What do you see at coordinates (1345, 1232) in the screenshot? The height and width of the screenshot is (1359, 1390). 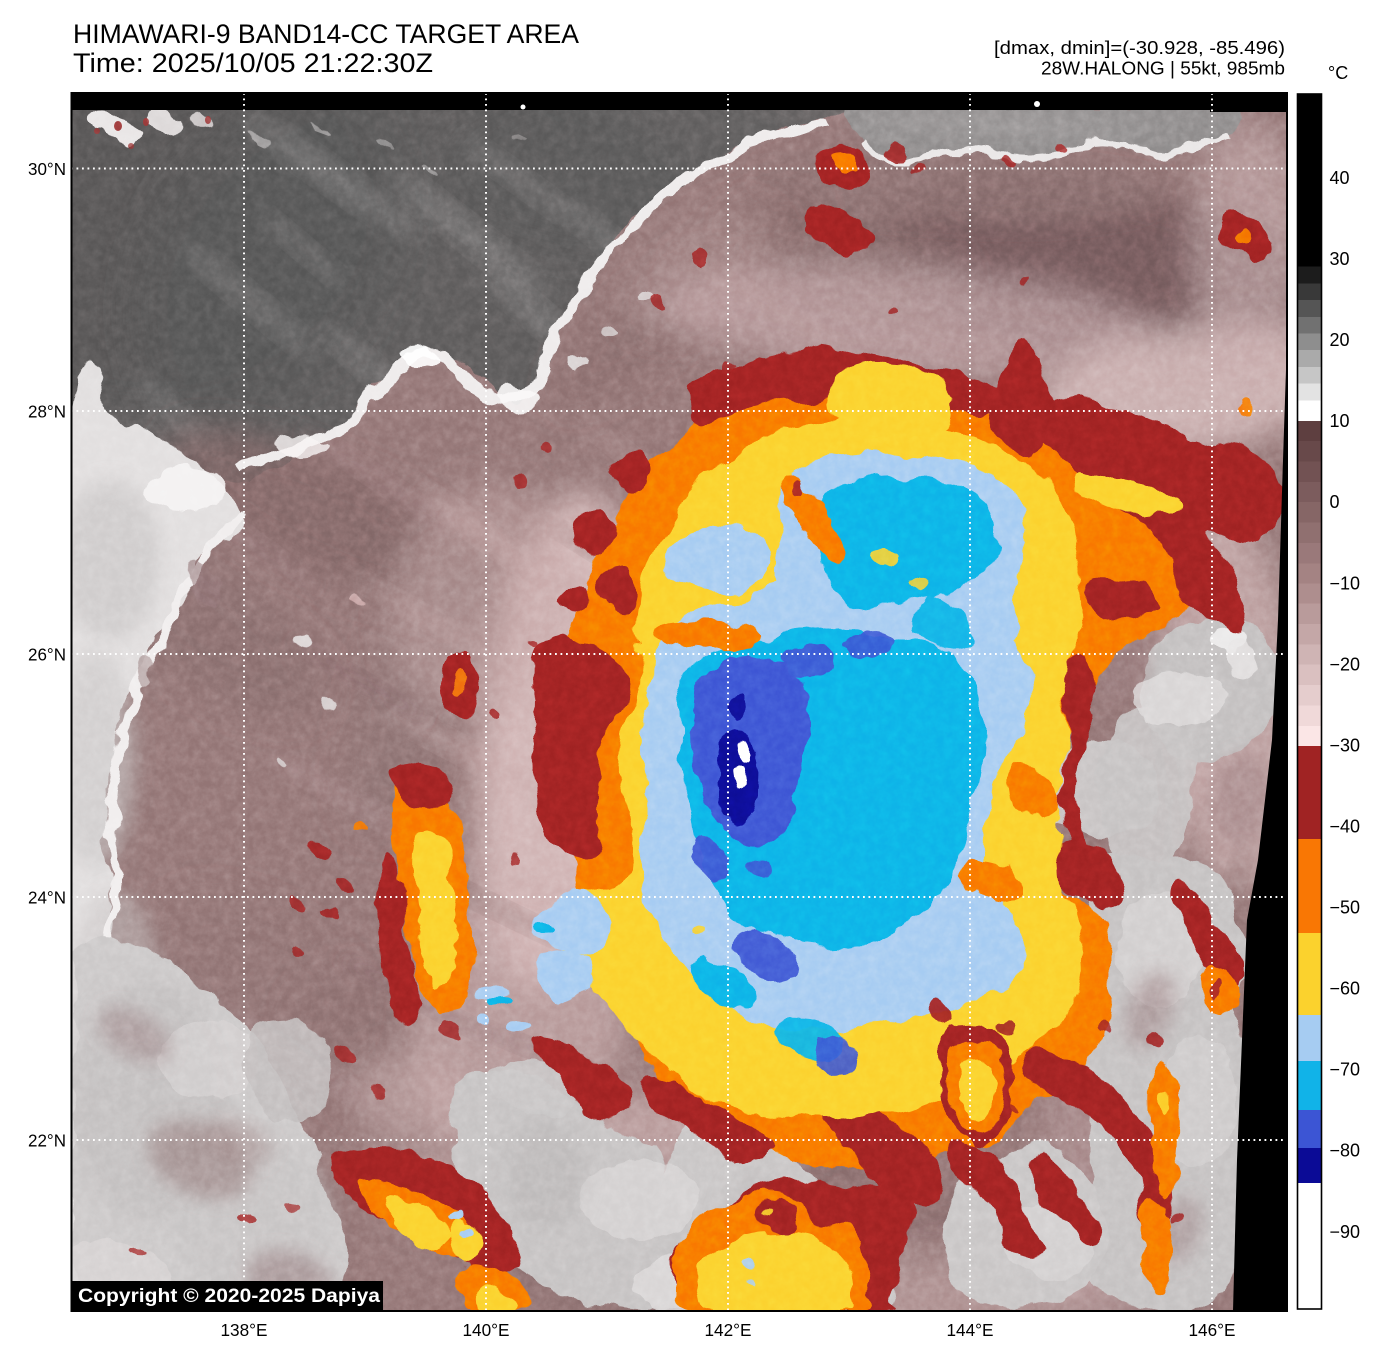 I see `svg-text: −90` at bounding box center [1345, 1232].